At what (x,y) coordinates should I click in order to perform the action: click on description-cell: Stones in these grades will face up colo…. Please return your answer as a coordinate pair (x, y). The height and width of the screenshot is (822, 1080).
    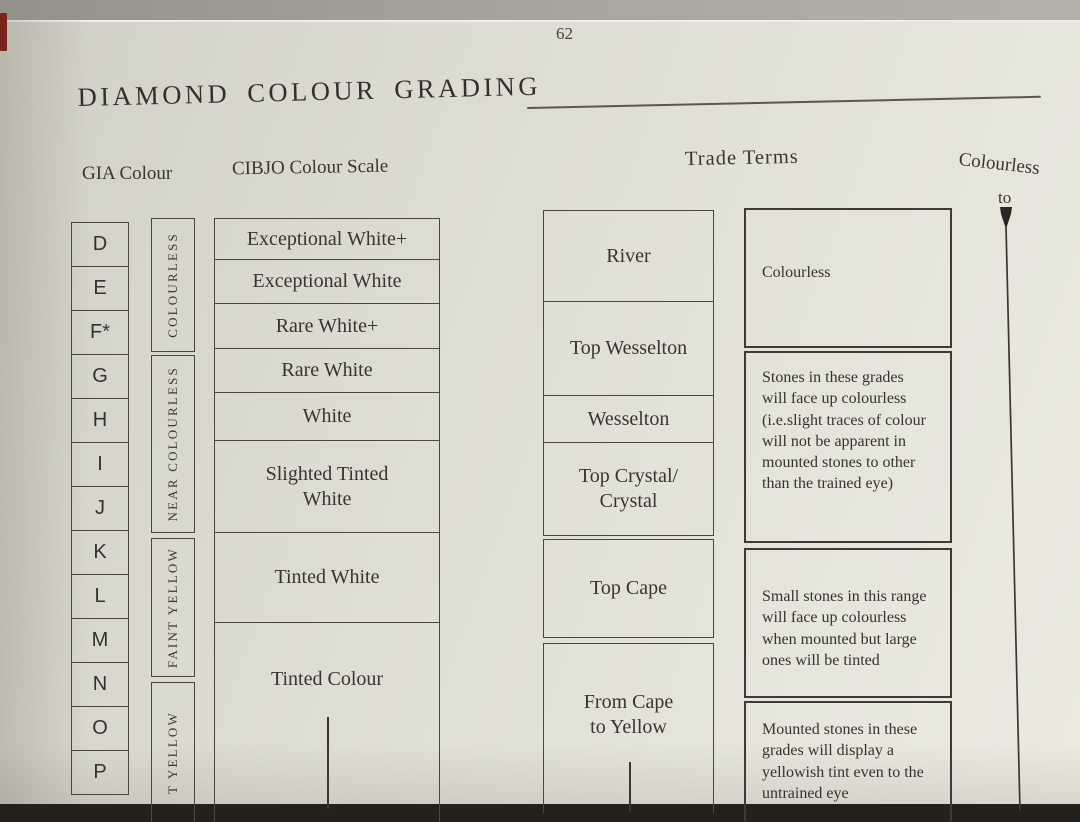
    Looking at the image, I should click on (848, 447).